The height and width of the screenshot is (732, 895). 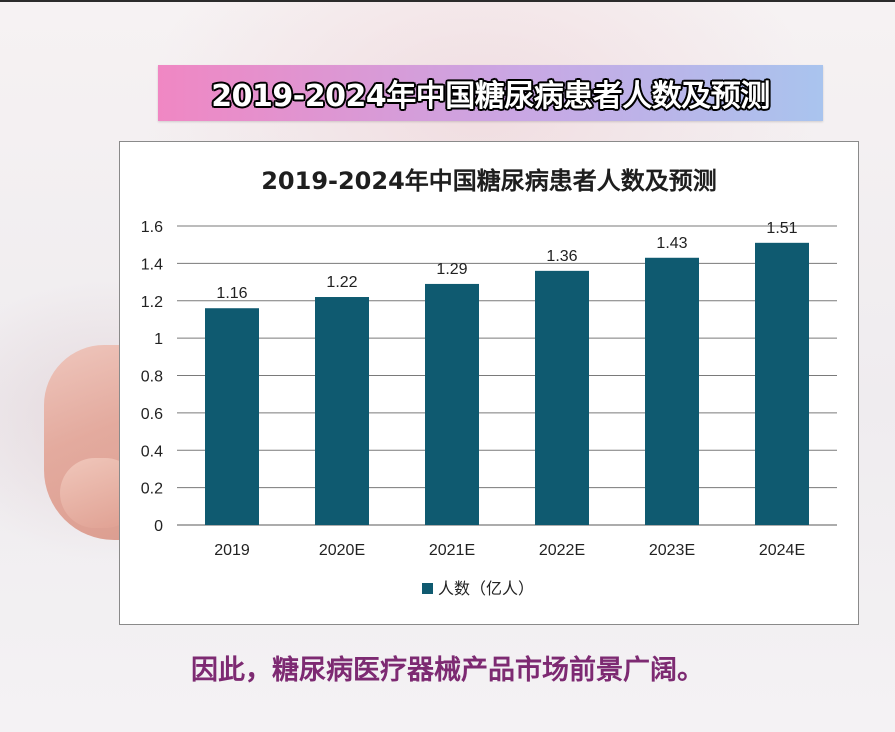 I want to click on y-tick-label: 1, so click(x=158, y=339).